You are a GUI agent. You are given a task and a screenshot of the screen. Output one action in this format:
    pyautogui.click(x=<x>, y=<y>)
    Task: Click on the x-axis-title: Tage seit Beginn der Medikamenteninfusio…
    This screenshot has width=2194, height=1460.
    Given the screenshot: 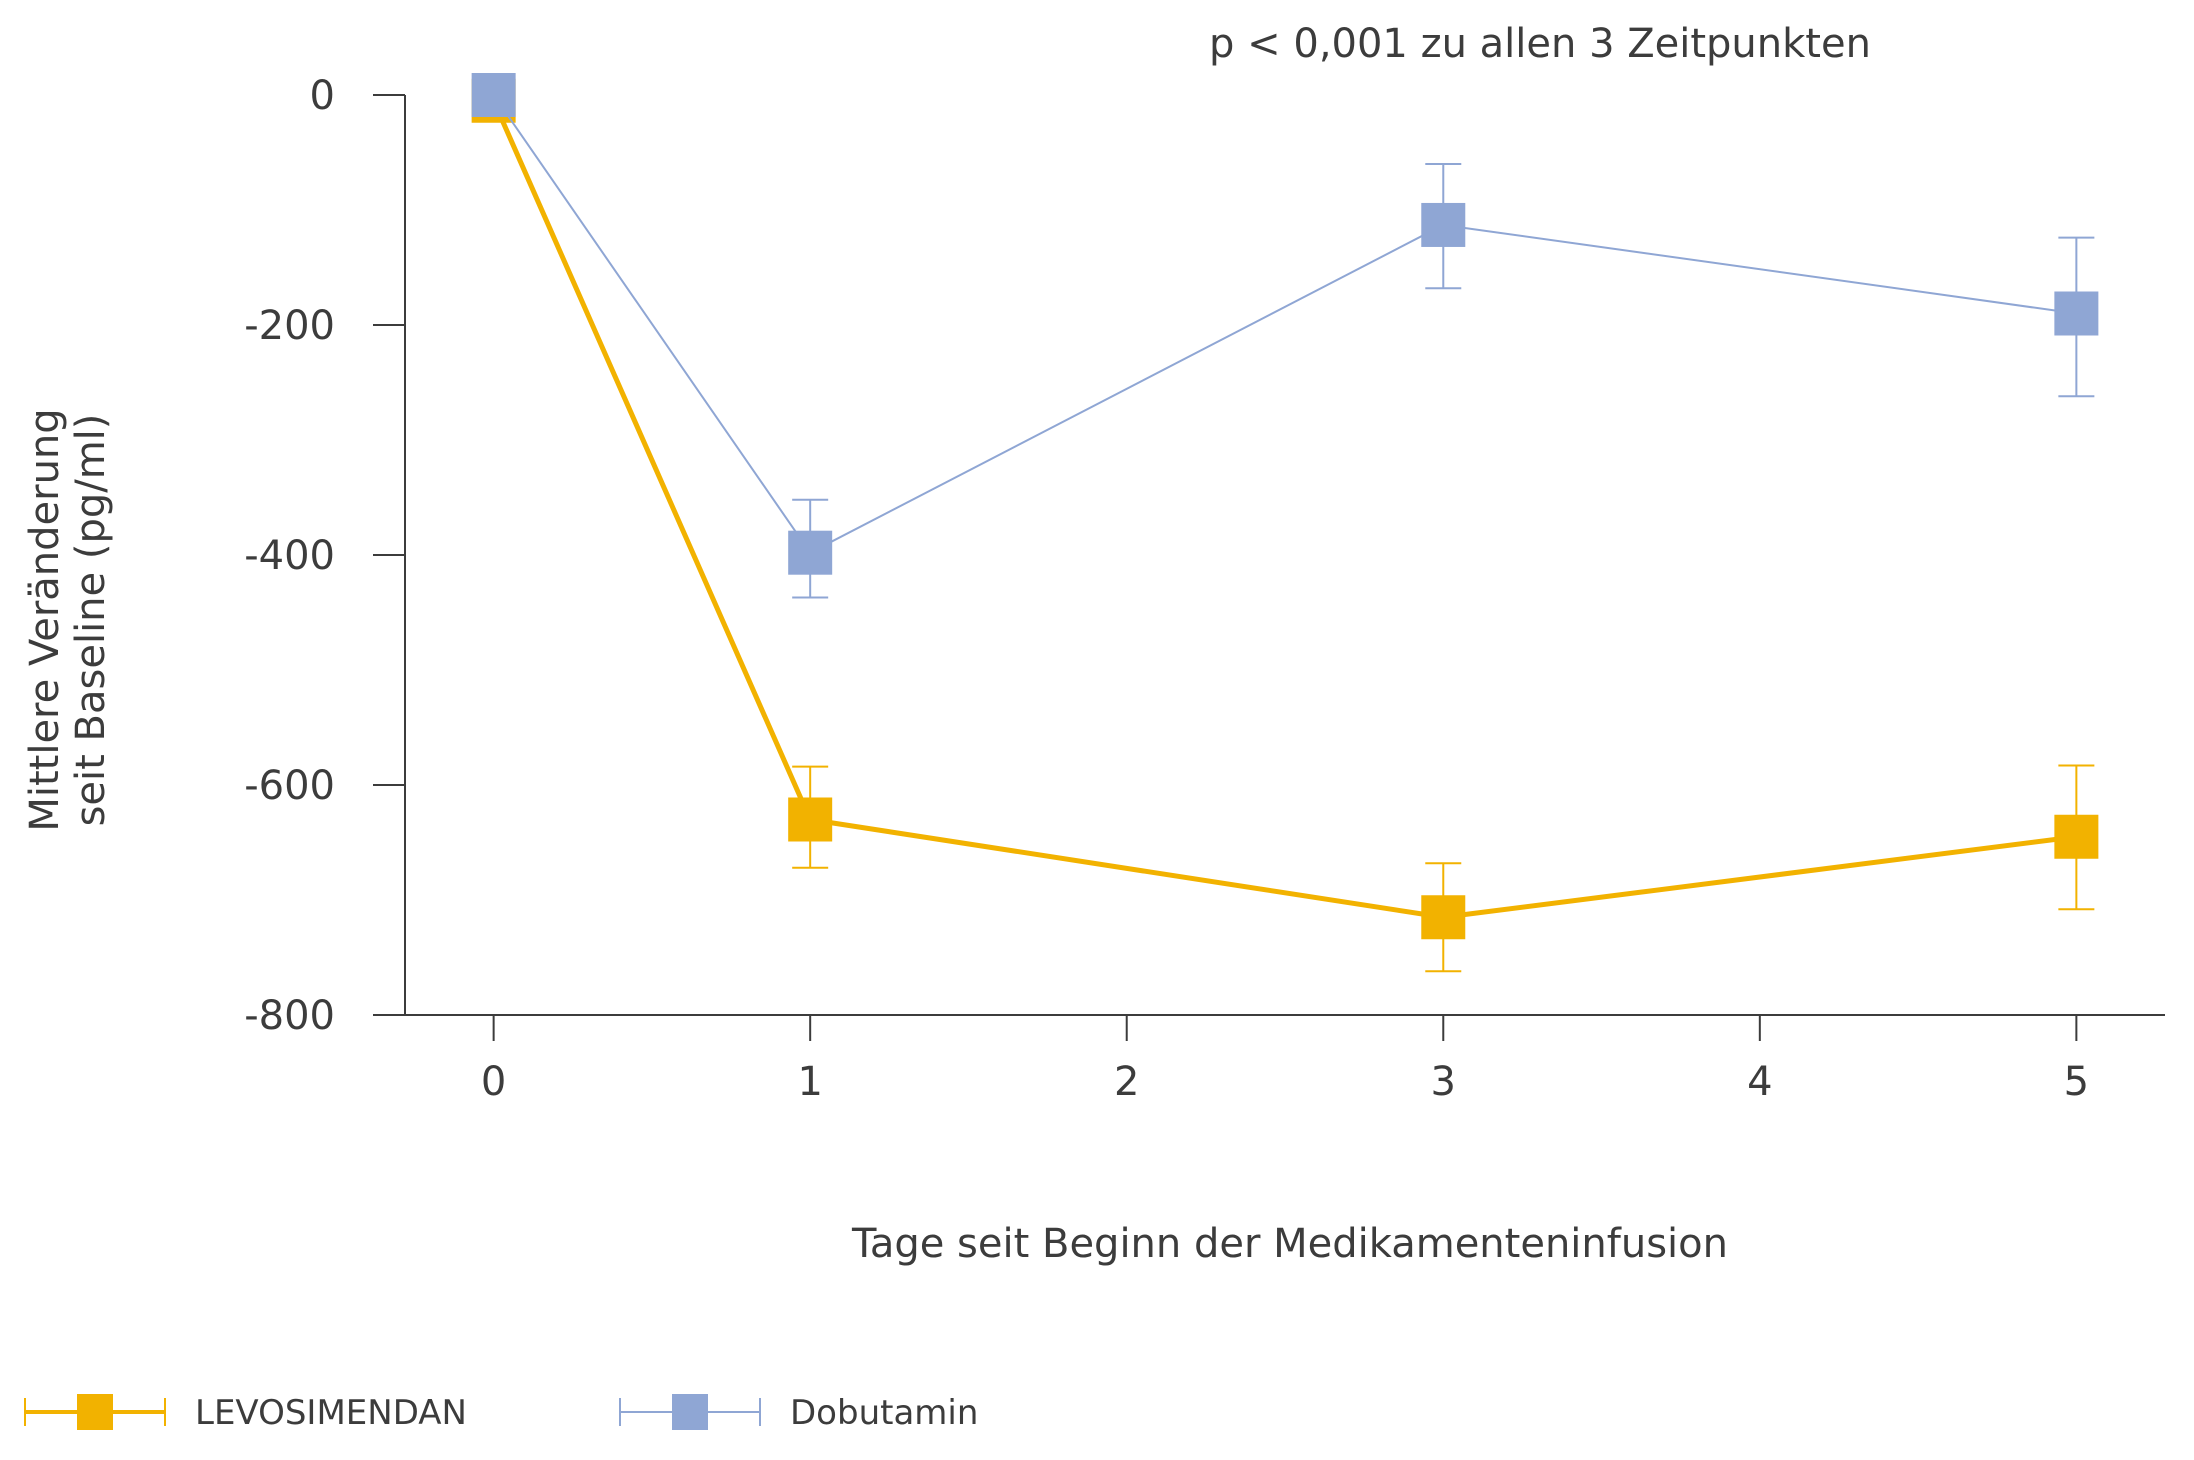 What is the action you would take?
    pyautogui.click(x=1289, y=1244)
    